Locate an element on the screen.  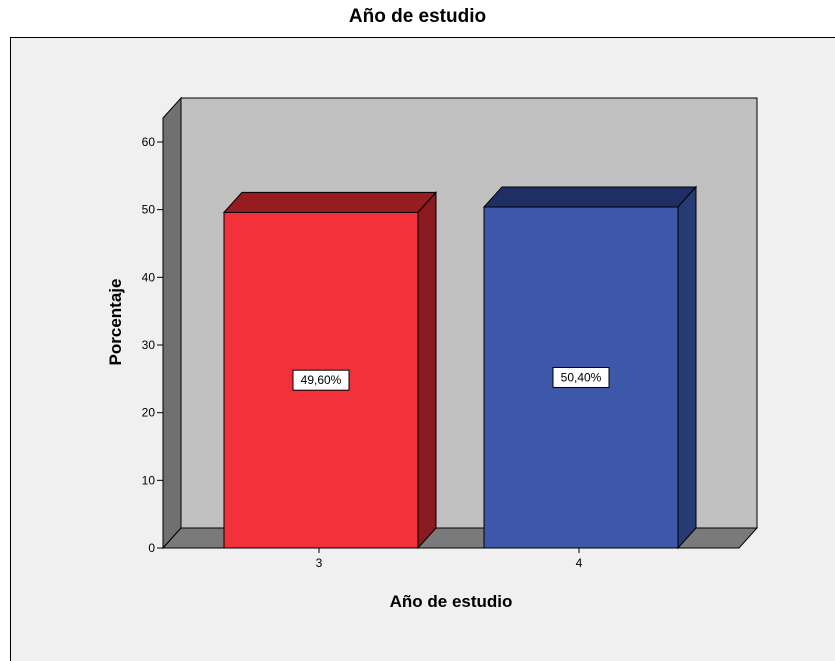
data-label: 50,40% is located at coordinates (581, 377).